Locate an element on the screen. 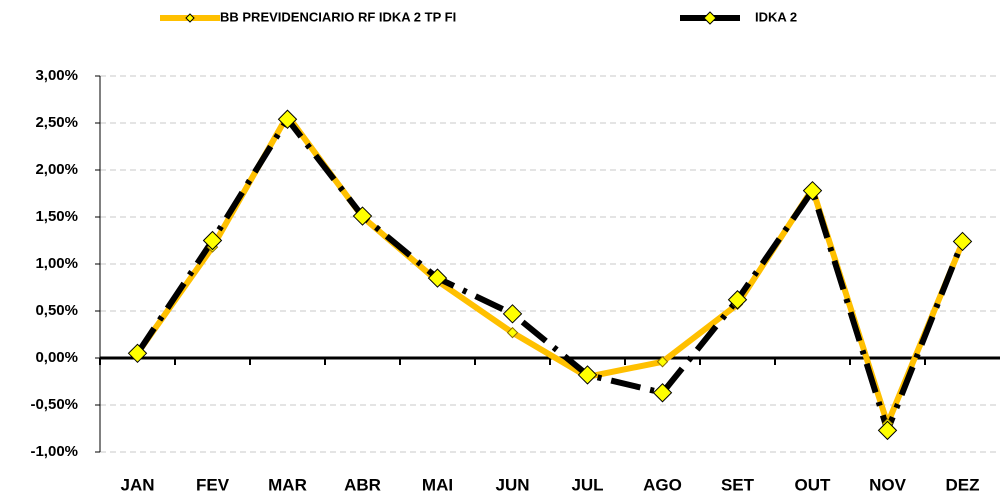 This screenshot has width=1000, height=498. y-tick-label: 1,50% is located at coordinates (56, 216).